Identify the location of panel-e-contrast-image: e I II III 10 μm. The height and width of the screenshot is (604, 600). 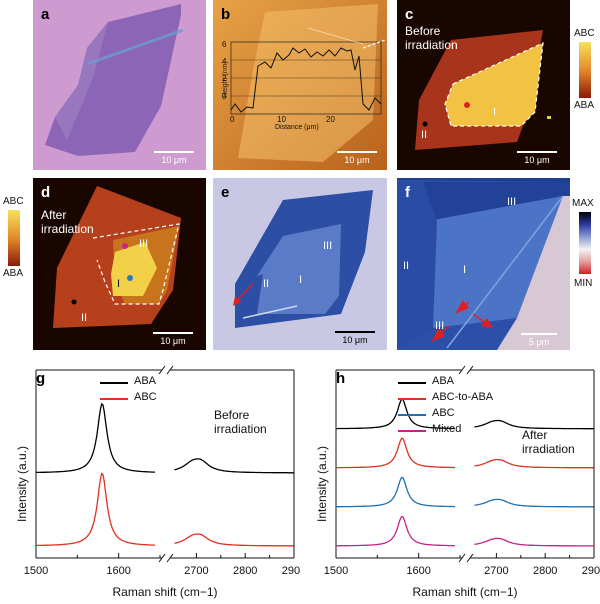
(300, 264).